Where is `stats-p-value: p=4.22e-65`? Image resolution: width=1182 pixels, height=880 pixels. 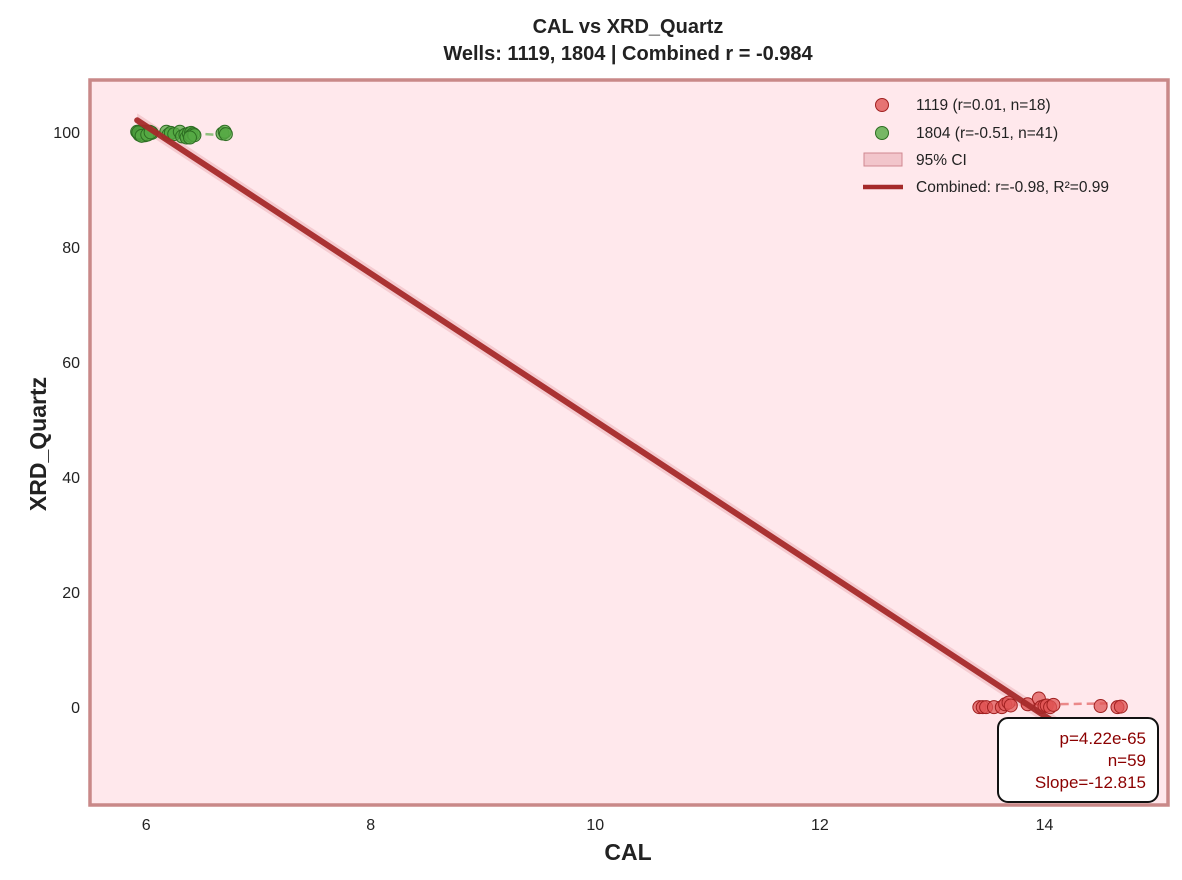 stats-p-value: p=4.22e-65 is located at coordinates (1103, 738).